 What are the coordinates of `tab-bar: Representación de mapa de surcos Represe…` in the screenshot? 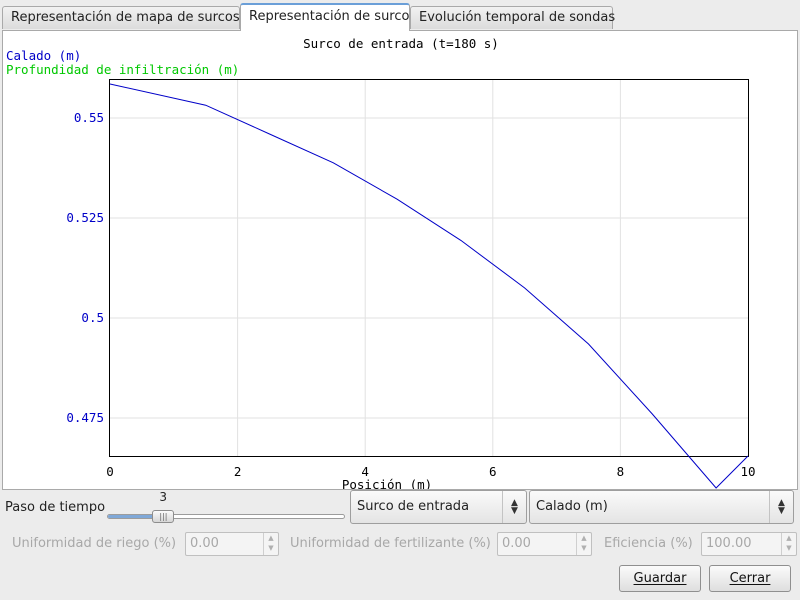 It's located at (400, 15).